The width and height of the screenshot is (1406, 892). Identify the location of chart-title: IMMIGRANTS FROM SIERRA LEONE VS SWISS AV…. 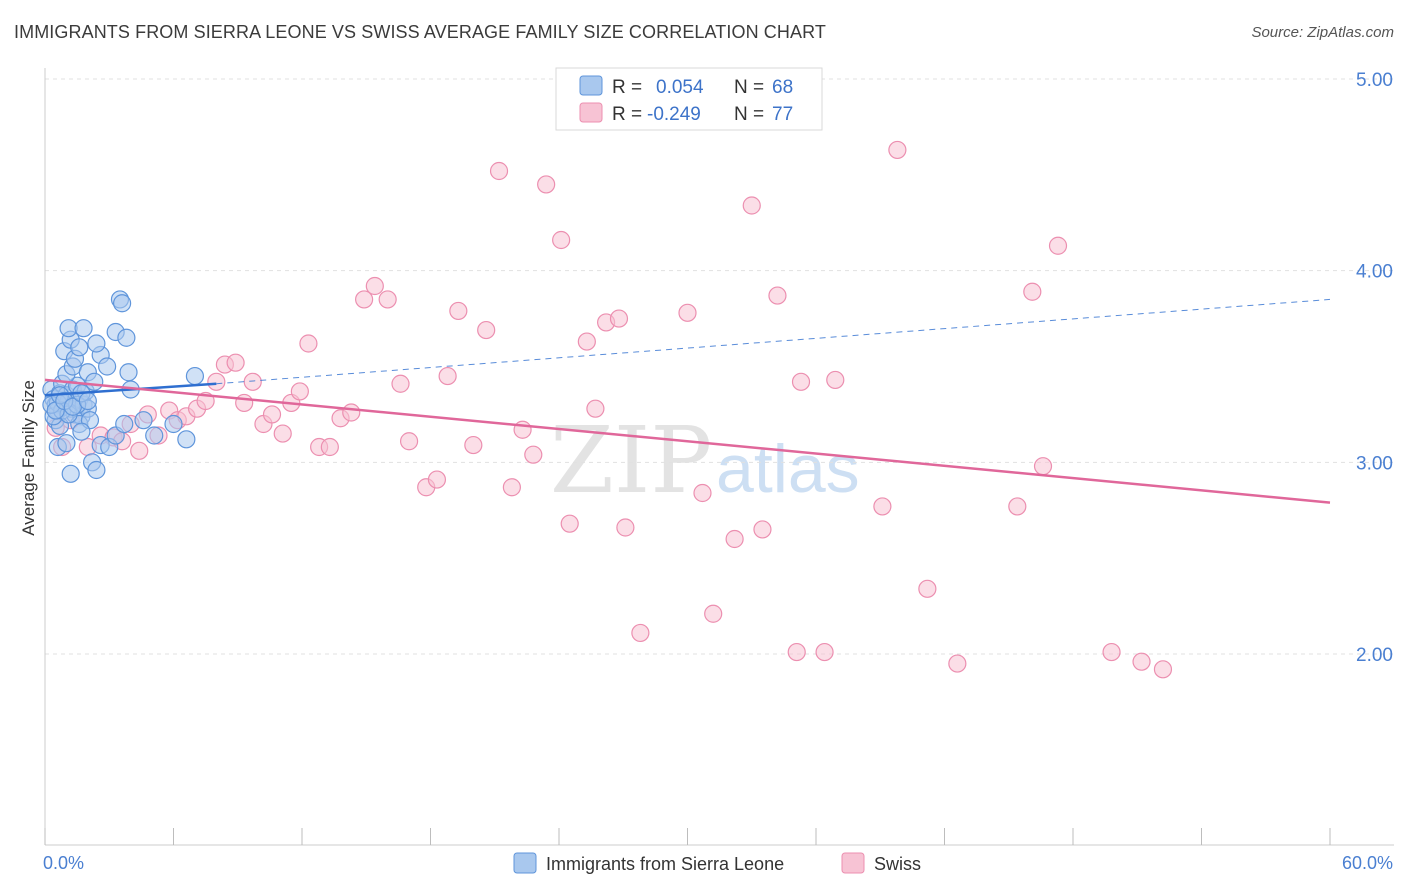
(420, 32).